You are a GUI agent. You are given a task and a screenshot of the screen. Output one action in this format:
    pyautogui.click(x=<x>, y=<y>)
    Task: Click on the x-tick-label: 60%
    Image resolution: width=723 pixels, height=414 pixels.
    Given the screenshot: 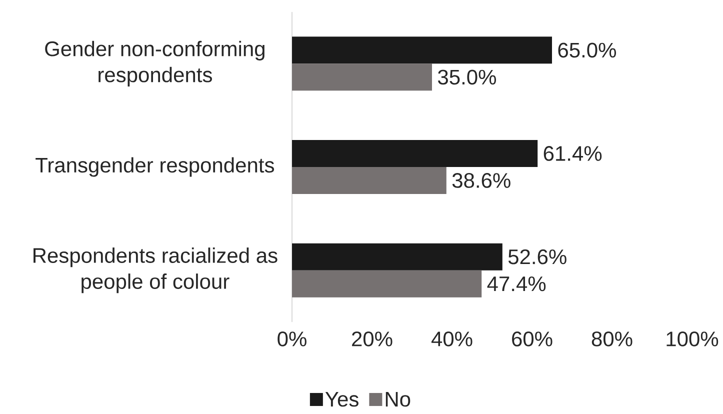 What is the action you would take?
    pyautogui.click(x=532, y=339)
    